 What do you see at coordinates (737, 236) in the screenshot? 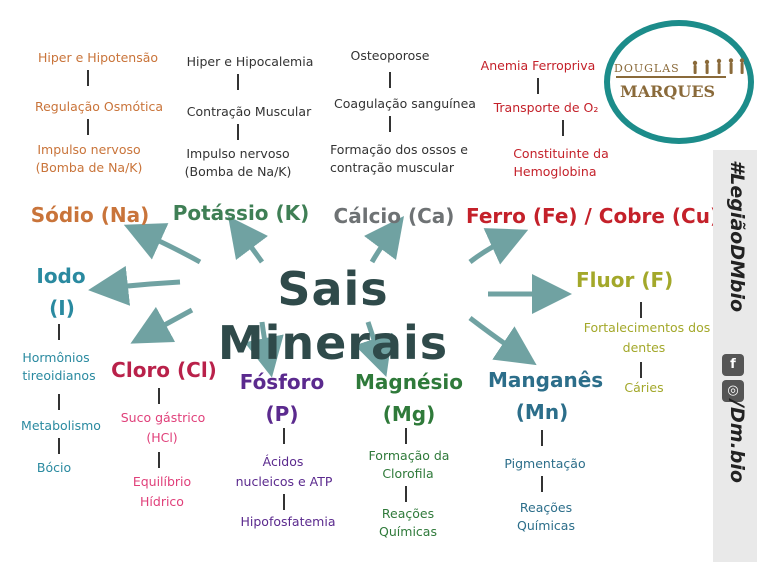
I see `hashtag-text: #LegiãoDMbio` at bounding box center [737, 236].